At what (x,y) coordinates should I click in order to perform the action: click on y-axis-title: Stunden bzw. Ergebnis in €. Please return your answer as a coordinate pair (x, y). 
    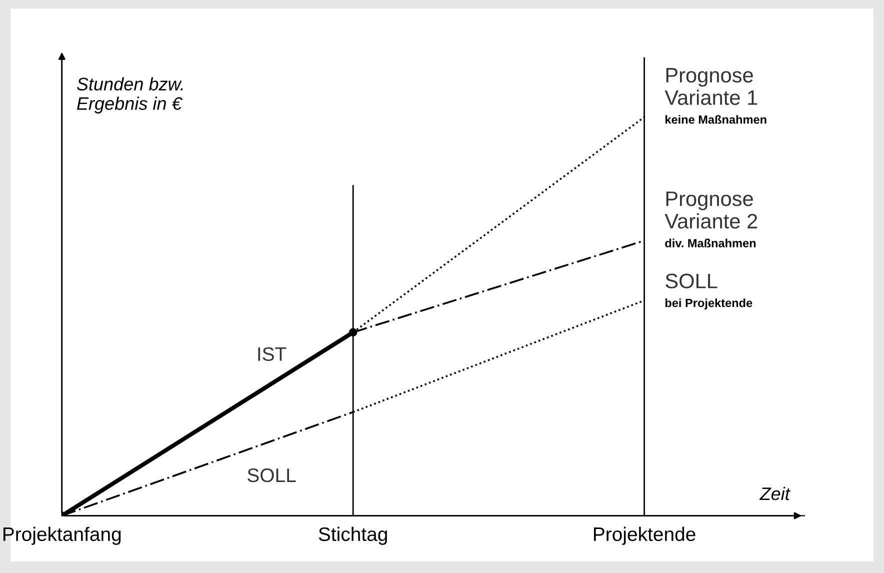
    Looking at the image, I should click on (129, 95).